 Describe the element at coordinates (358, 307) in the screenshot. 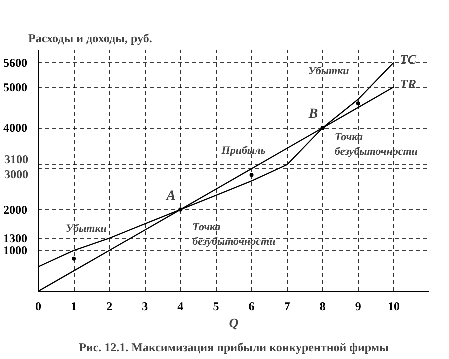

I see `x-tick-label: 9` at that location.